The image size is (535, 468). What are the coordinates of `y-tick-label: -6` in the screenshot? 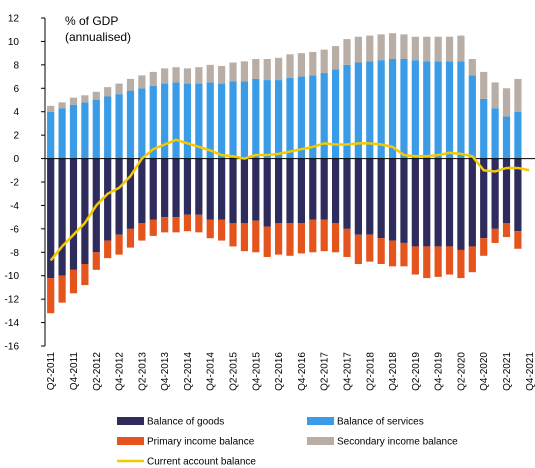 It's located at (14, 229).